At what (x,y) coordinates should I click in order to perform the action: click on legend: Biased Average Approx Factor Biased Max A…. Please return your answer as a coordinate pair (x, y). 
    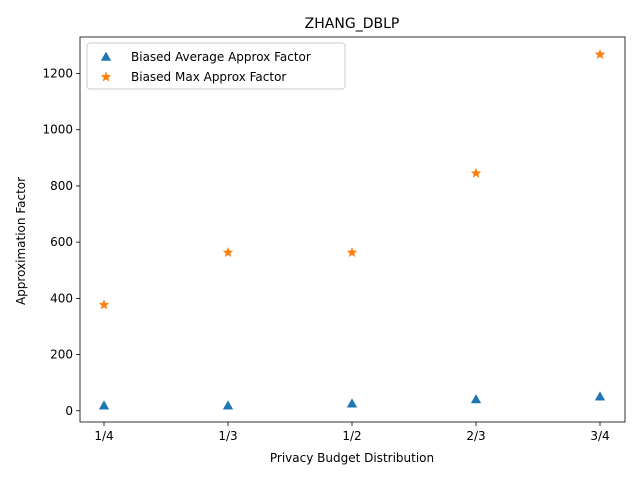
    Looking at the image, I should click on (216, 66).